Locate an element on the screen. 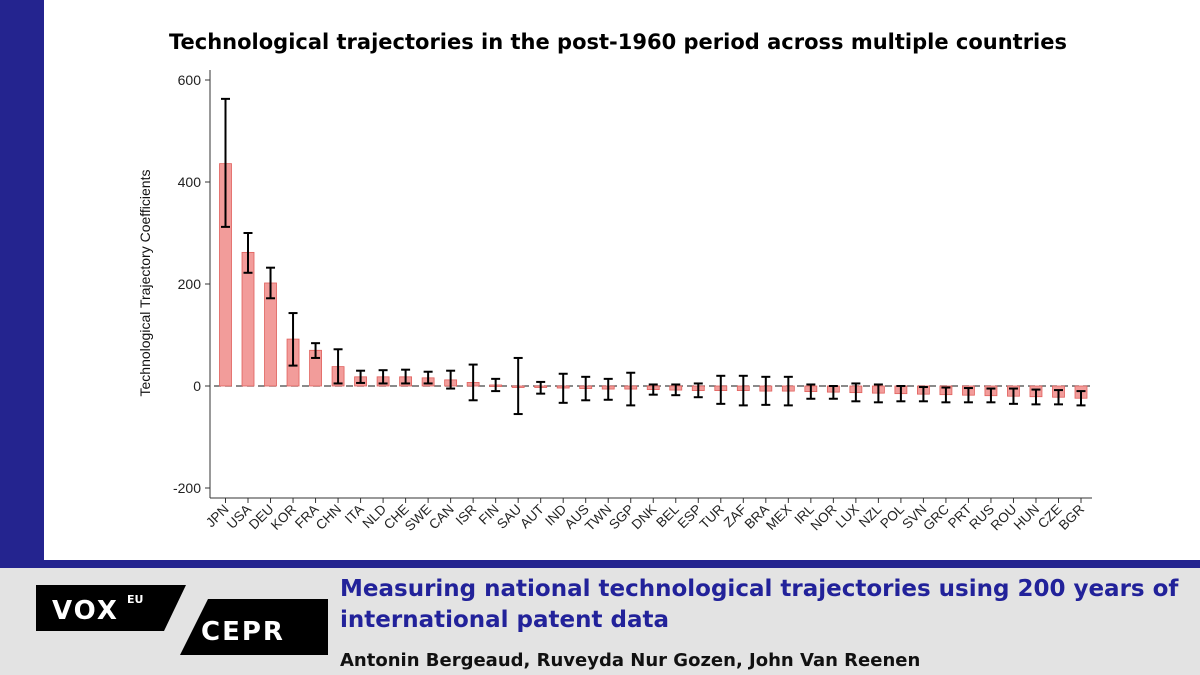 The height and width of the screenshot is (675, 1200). error-bar-sau is located at coordinates (518, 386).